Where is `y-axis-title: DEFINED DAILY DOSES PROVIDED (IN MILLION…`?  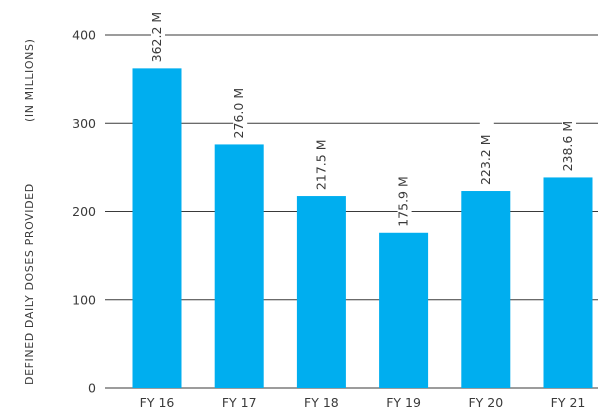 y-axis-title: DEFINED DAILY DOSES PROVIDED (IN MILLION… is located at coordinates (29, 212).